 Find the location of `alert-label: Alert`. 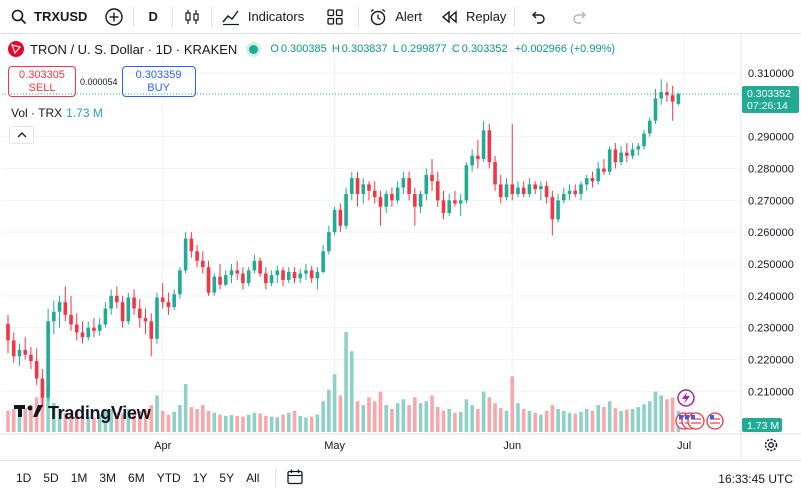

alert-label: Alert is located at coordinates (408, 16).